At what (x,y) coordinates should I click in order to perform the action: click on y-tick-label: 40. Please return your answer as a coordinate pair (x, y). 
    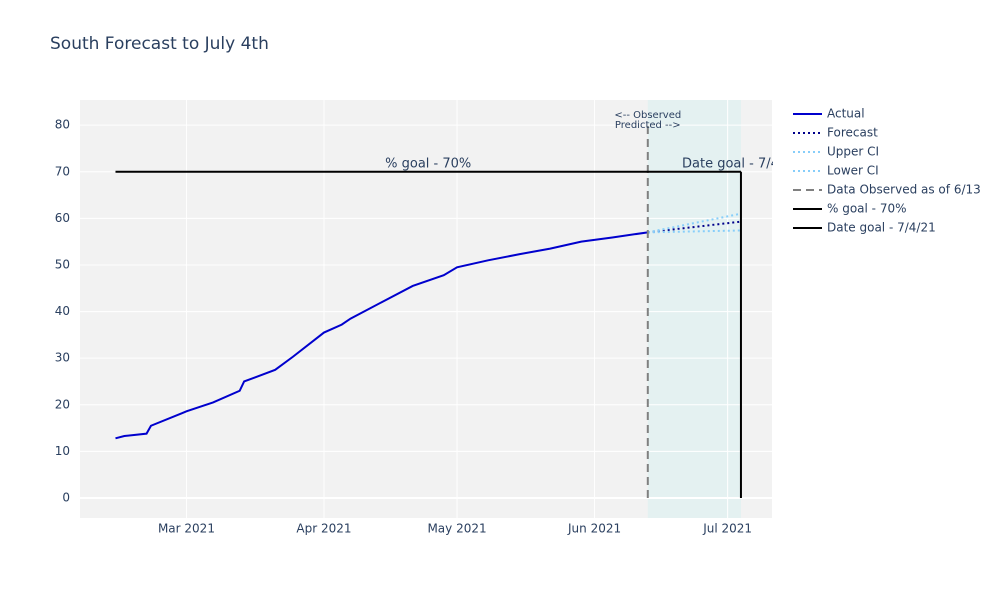
    Looking at the image, I should click on (62, 311).